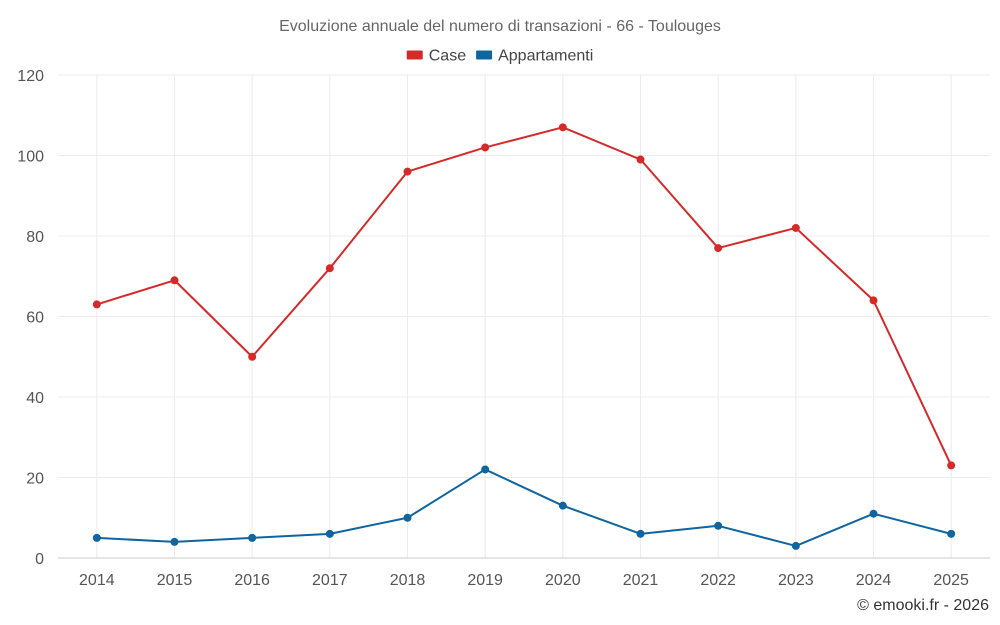 This screenshot has width=1000, height=625. What do you see at coordinates (641, 580) in the screenshot?
I see `x-tick-label: 2021` at bounding box center [641, 580].